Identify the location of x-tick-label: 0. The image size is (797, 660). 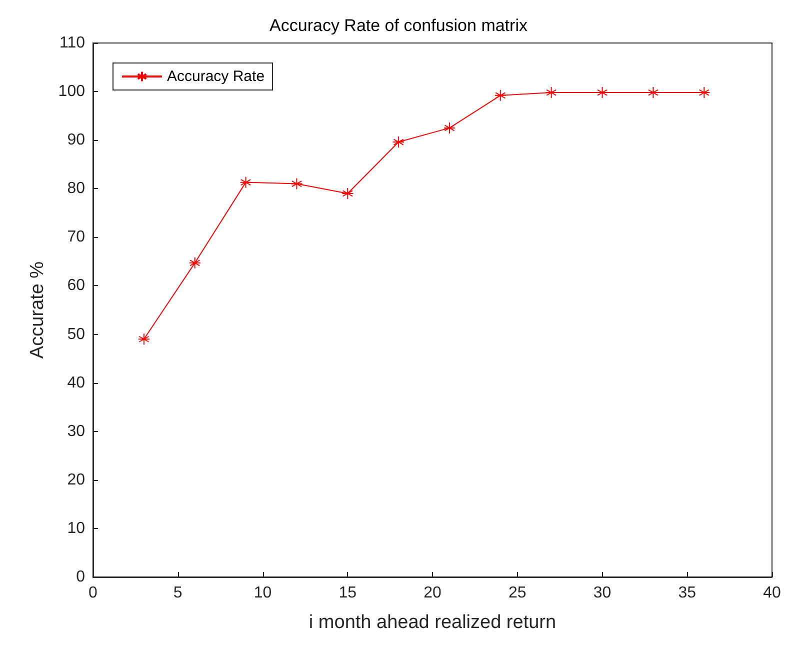
(93, 593).